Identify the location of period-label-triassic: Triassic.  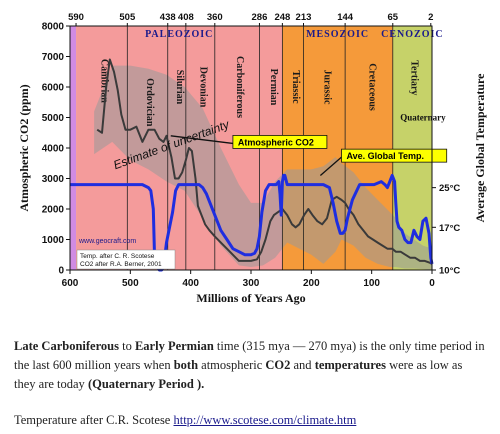
(295, 87).